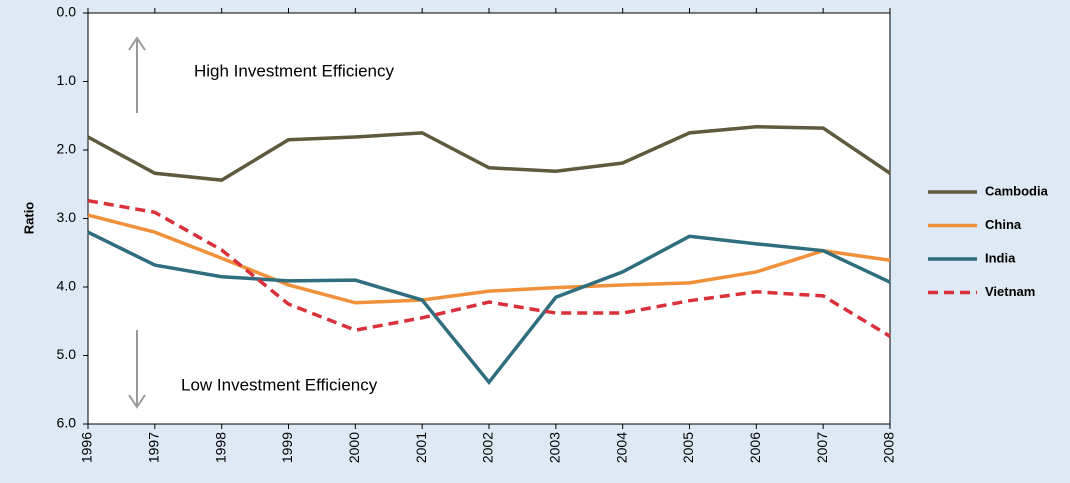 This screenshot has height=483, width=1070. Describe the element at coordinates (755, 447) in the screenshot. I see `x-tick-label: 2006` at that location.